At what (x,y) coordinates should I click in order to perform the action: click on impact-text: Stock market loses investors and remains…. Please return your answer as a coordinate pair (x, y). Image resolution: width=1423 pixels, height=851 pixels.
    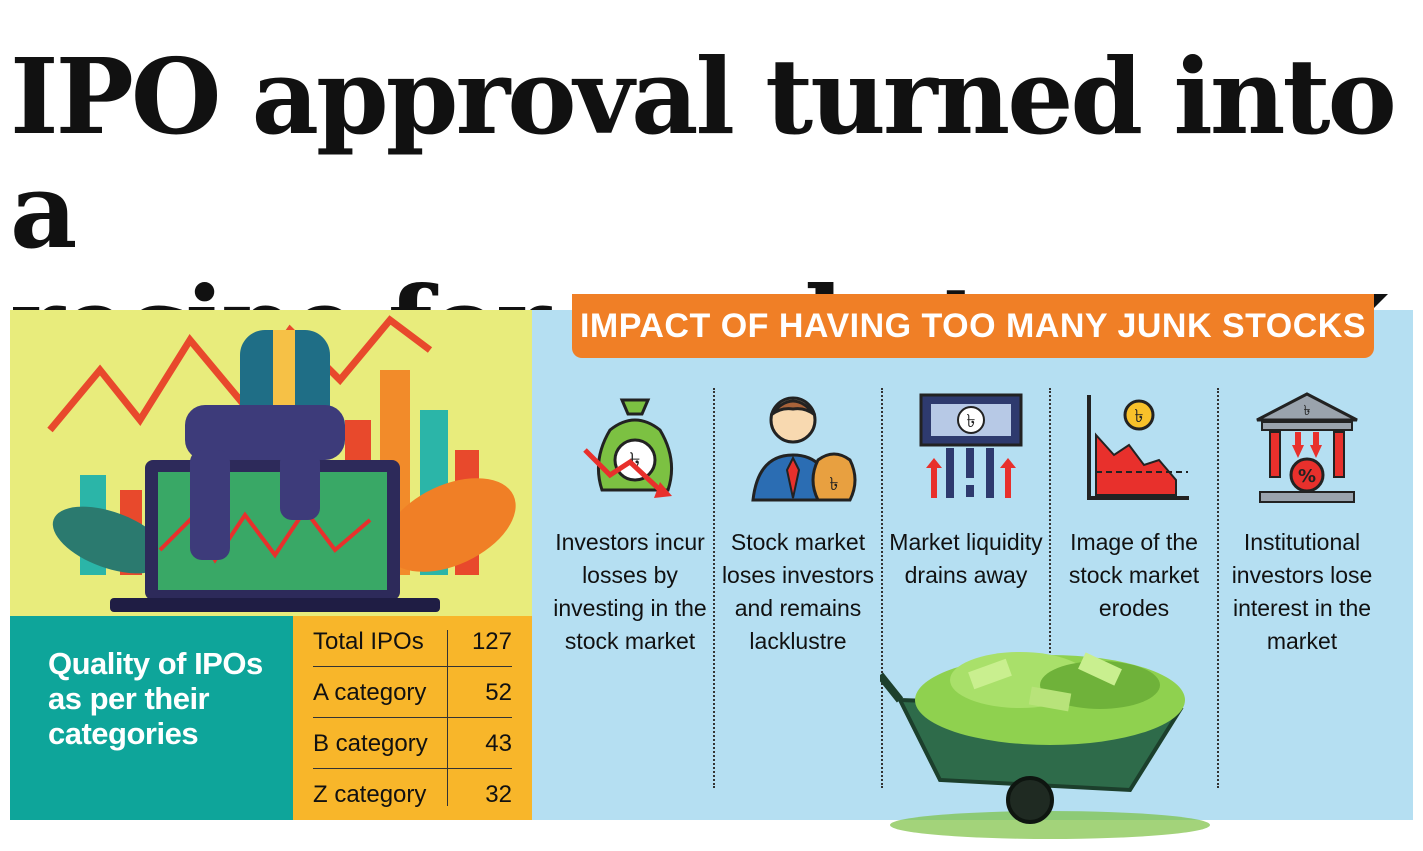
    Looking at the image, I should click on (798, 591).